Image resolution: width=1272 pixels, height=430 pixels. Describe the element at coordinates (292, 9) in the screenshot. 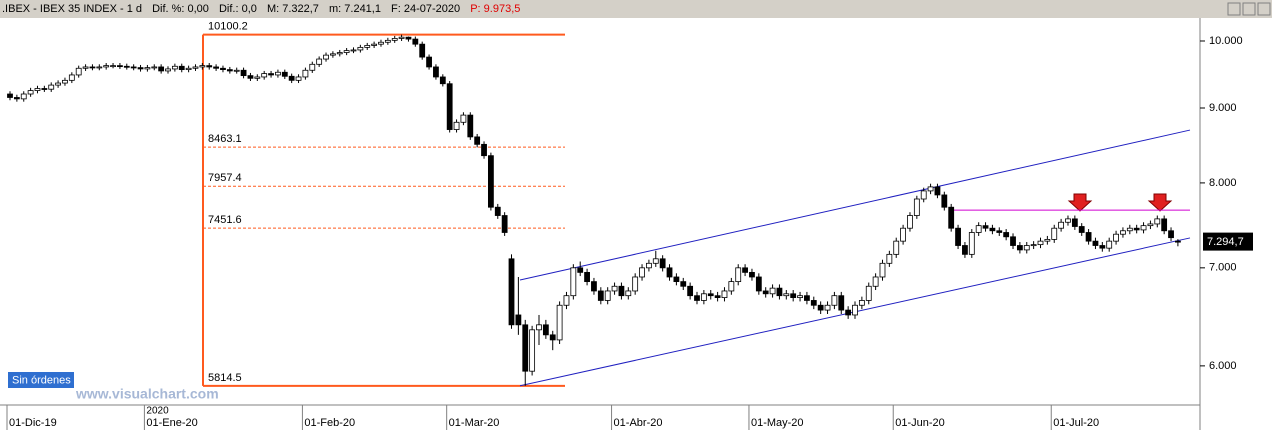

I see `stat: M: 7.322,7` at that location.